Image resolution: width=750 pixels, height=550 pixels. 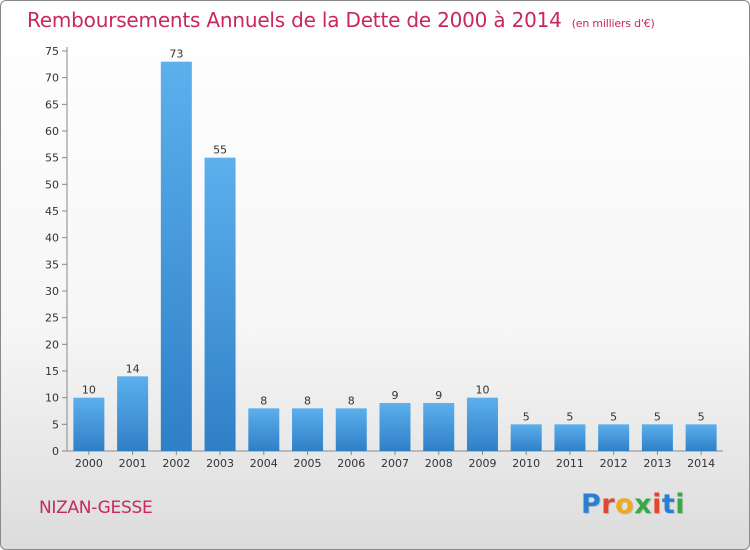 What do you see at coordinates (52, 318) in the screenshot?
I see `y-tick-label: 25` at bounding box center [52, 318].